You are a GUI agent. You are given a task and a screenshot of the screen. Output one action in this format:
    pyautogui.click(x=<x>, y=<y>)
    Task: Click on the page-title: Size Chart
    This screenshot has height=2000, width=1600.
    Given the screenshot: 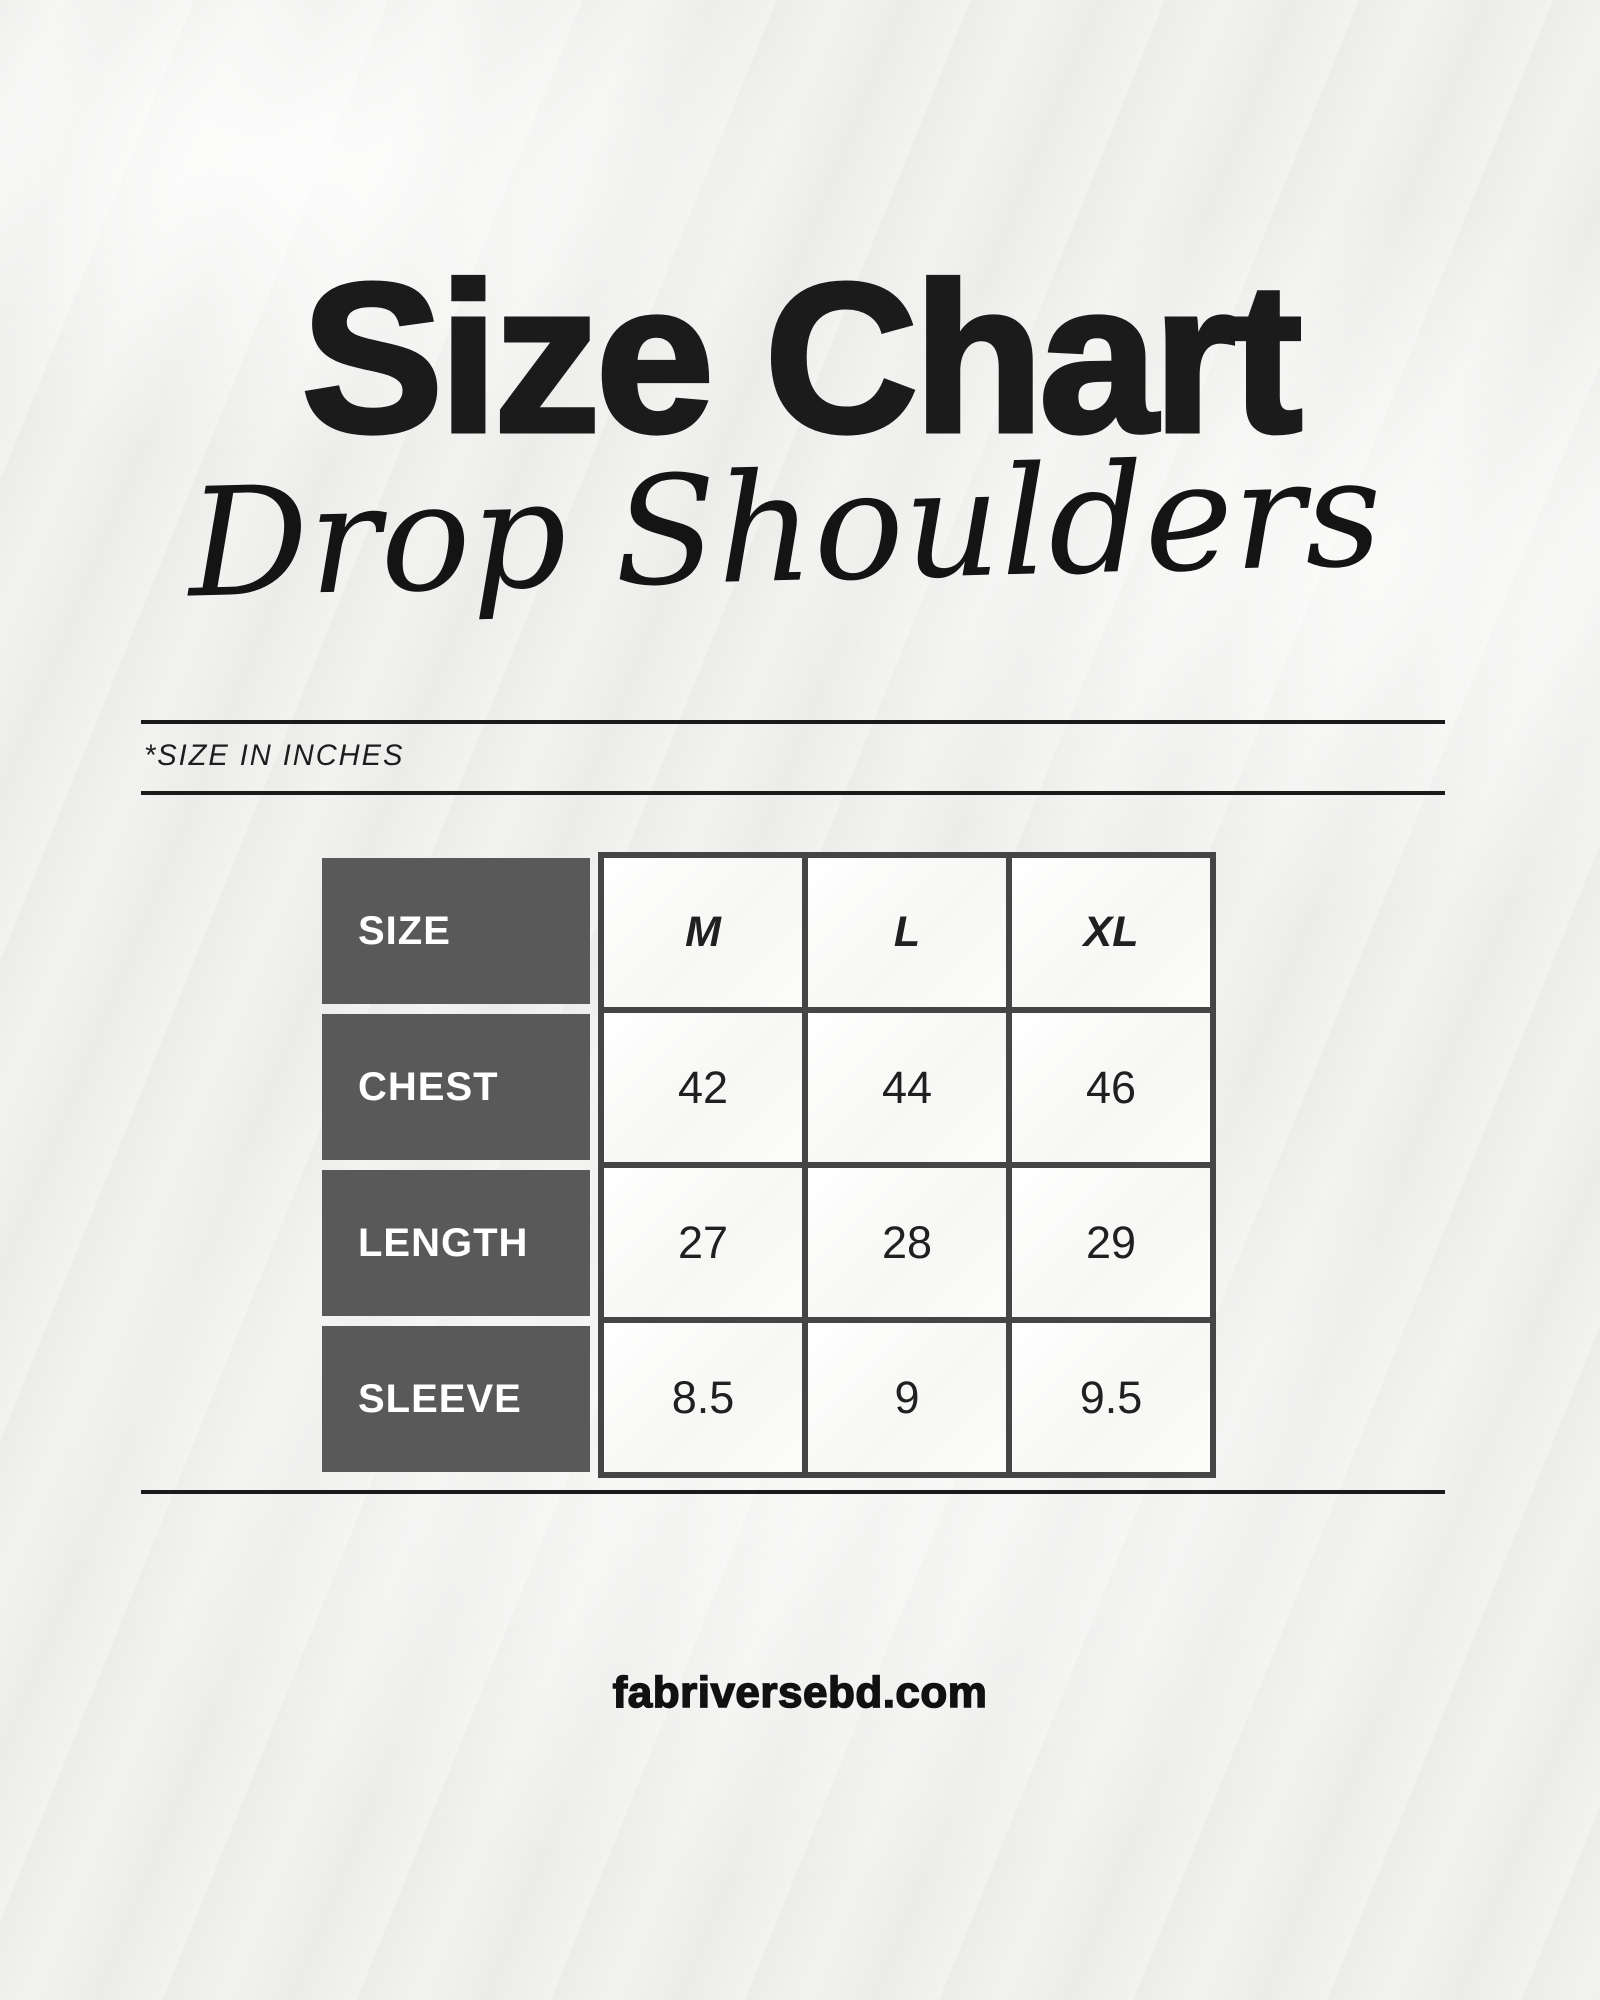 What is the action you would take?
    pyautogui.click(x=802, y=357)
    